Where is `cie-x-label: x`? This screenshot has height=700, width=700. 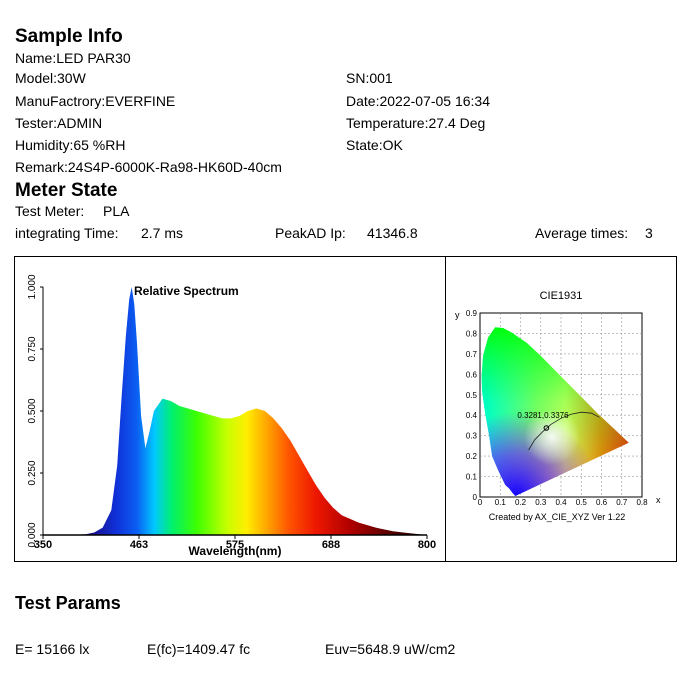 cie-x-label: x is located at coordinates (658, 500).